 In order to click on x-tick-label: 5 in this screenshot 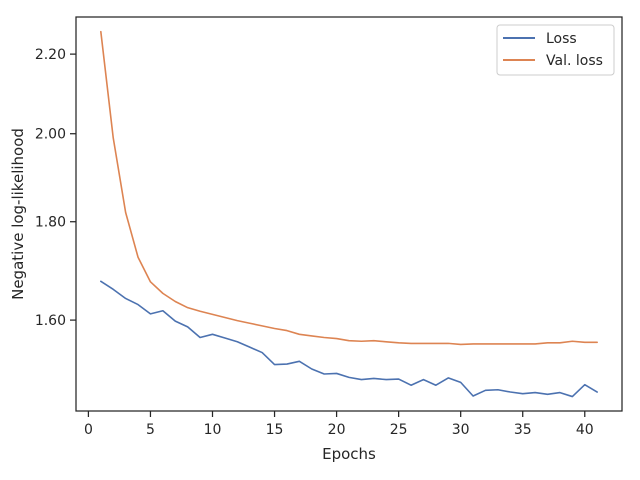, I will do `click(150, 430)`.